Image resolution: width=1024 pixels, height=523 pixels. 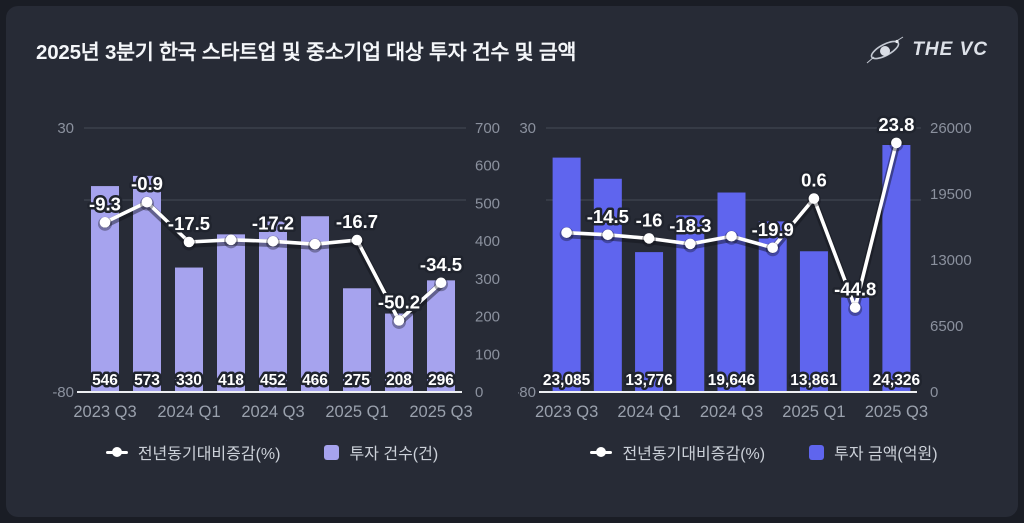 What do you see at coordinates (357, 380) in the screenshot?
I see `svg-text: 275` at bounding box center [357, 380].